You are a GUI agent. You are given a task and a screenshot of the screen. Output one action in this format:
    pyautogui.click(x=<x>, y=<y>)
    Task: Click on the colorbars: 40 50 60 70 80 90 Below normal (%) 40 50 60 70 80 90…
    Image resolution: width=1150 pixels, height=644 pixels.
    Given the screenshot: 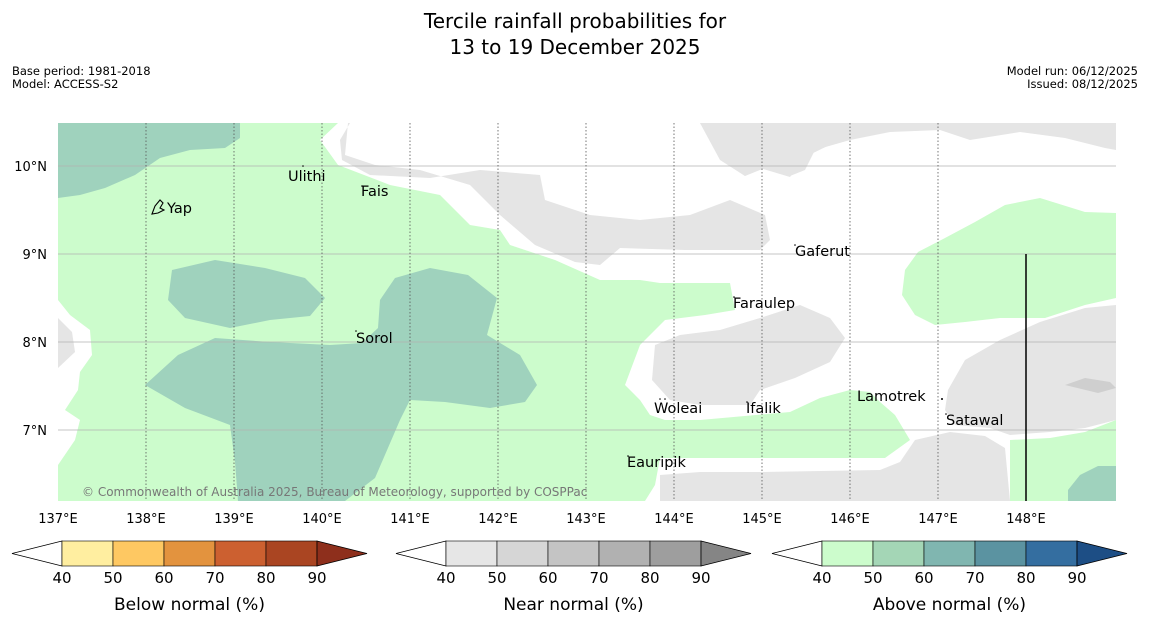 What is the action you would take?
    pyautogui.click(x=569, y=577)
    